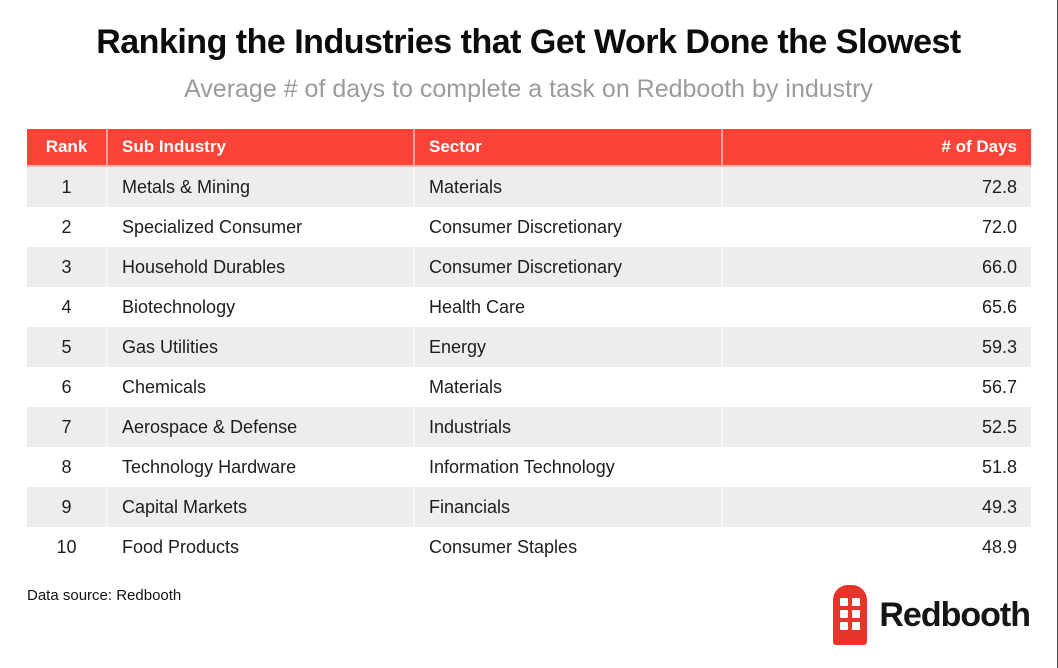  Describe the element at coordinates (66, 547) in the screenshot. I see `rank-cell: 10` at that location.